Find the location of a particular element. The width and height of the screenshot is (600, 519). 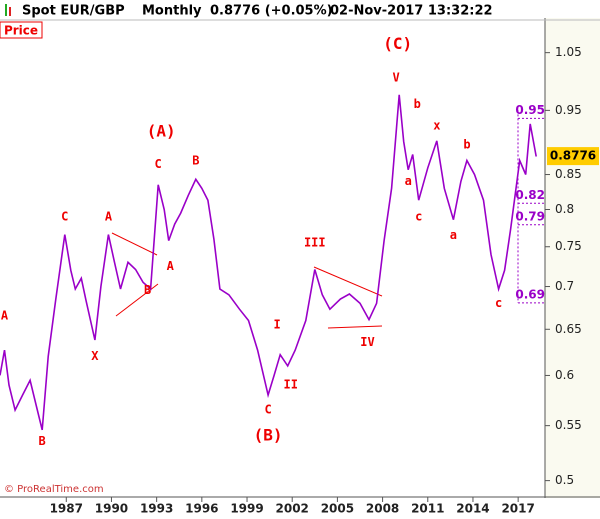

x-tick-label: 2008 is located at coordinates (382, 509).